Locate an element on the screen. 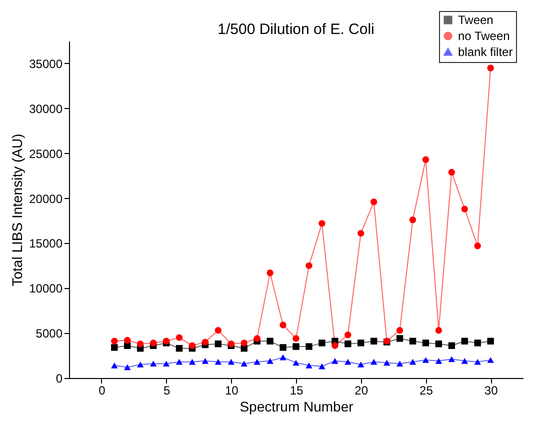 This screenshot has width=533, height=424. chart-title: 1/500 Dilution of E. Coli is located at coordinates (296, 29).